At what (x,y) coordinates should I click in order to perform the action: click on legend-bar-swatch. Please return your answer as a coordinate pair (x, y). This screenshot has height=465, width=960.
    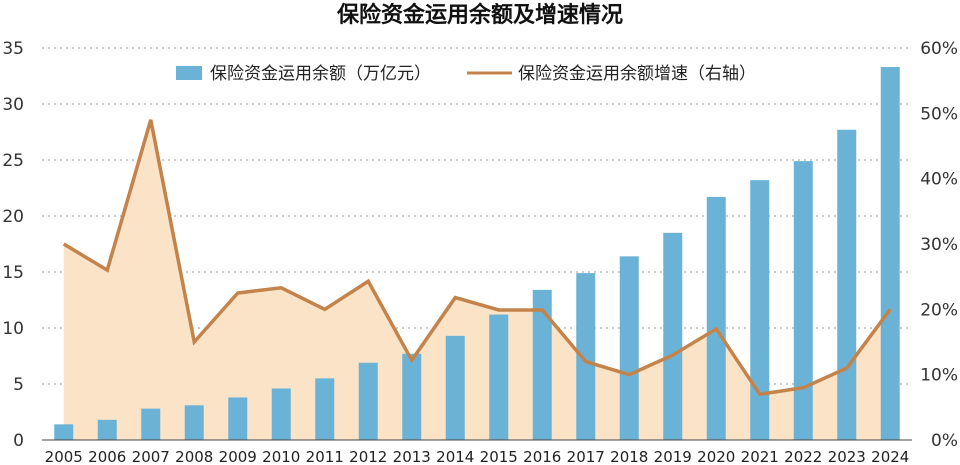
    Looking at the image, I should click on (189, 73).